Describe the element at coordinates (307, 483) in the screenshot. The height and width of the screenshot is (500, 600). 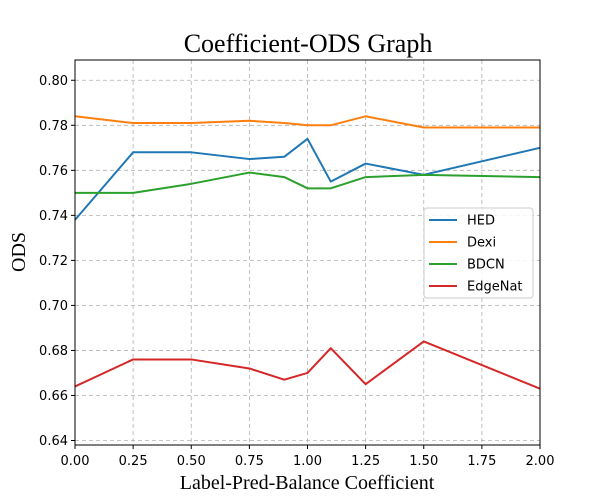
I see `x-axis-label: Label-Pred-Balance Coefficient` at that location.